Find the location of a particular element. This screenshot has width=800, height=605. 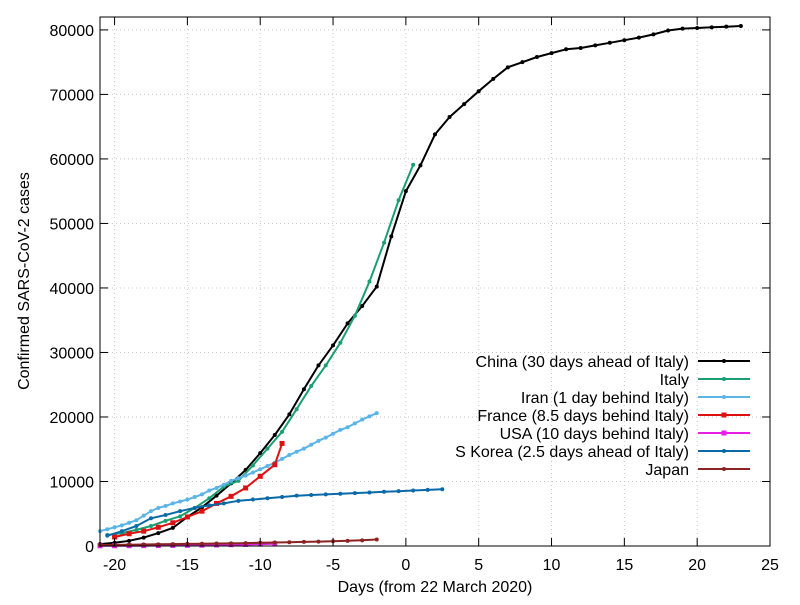

x-tick-label: 20 is located at coordinates (697, 565).